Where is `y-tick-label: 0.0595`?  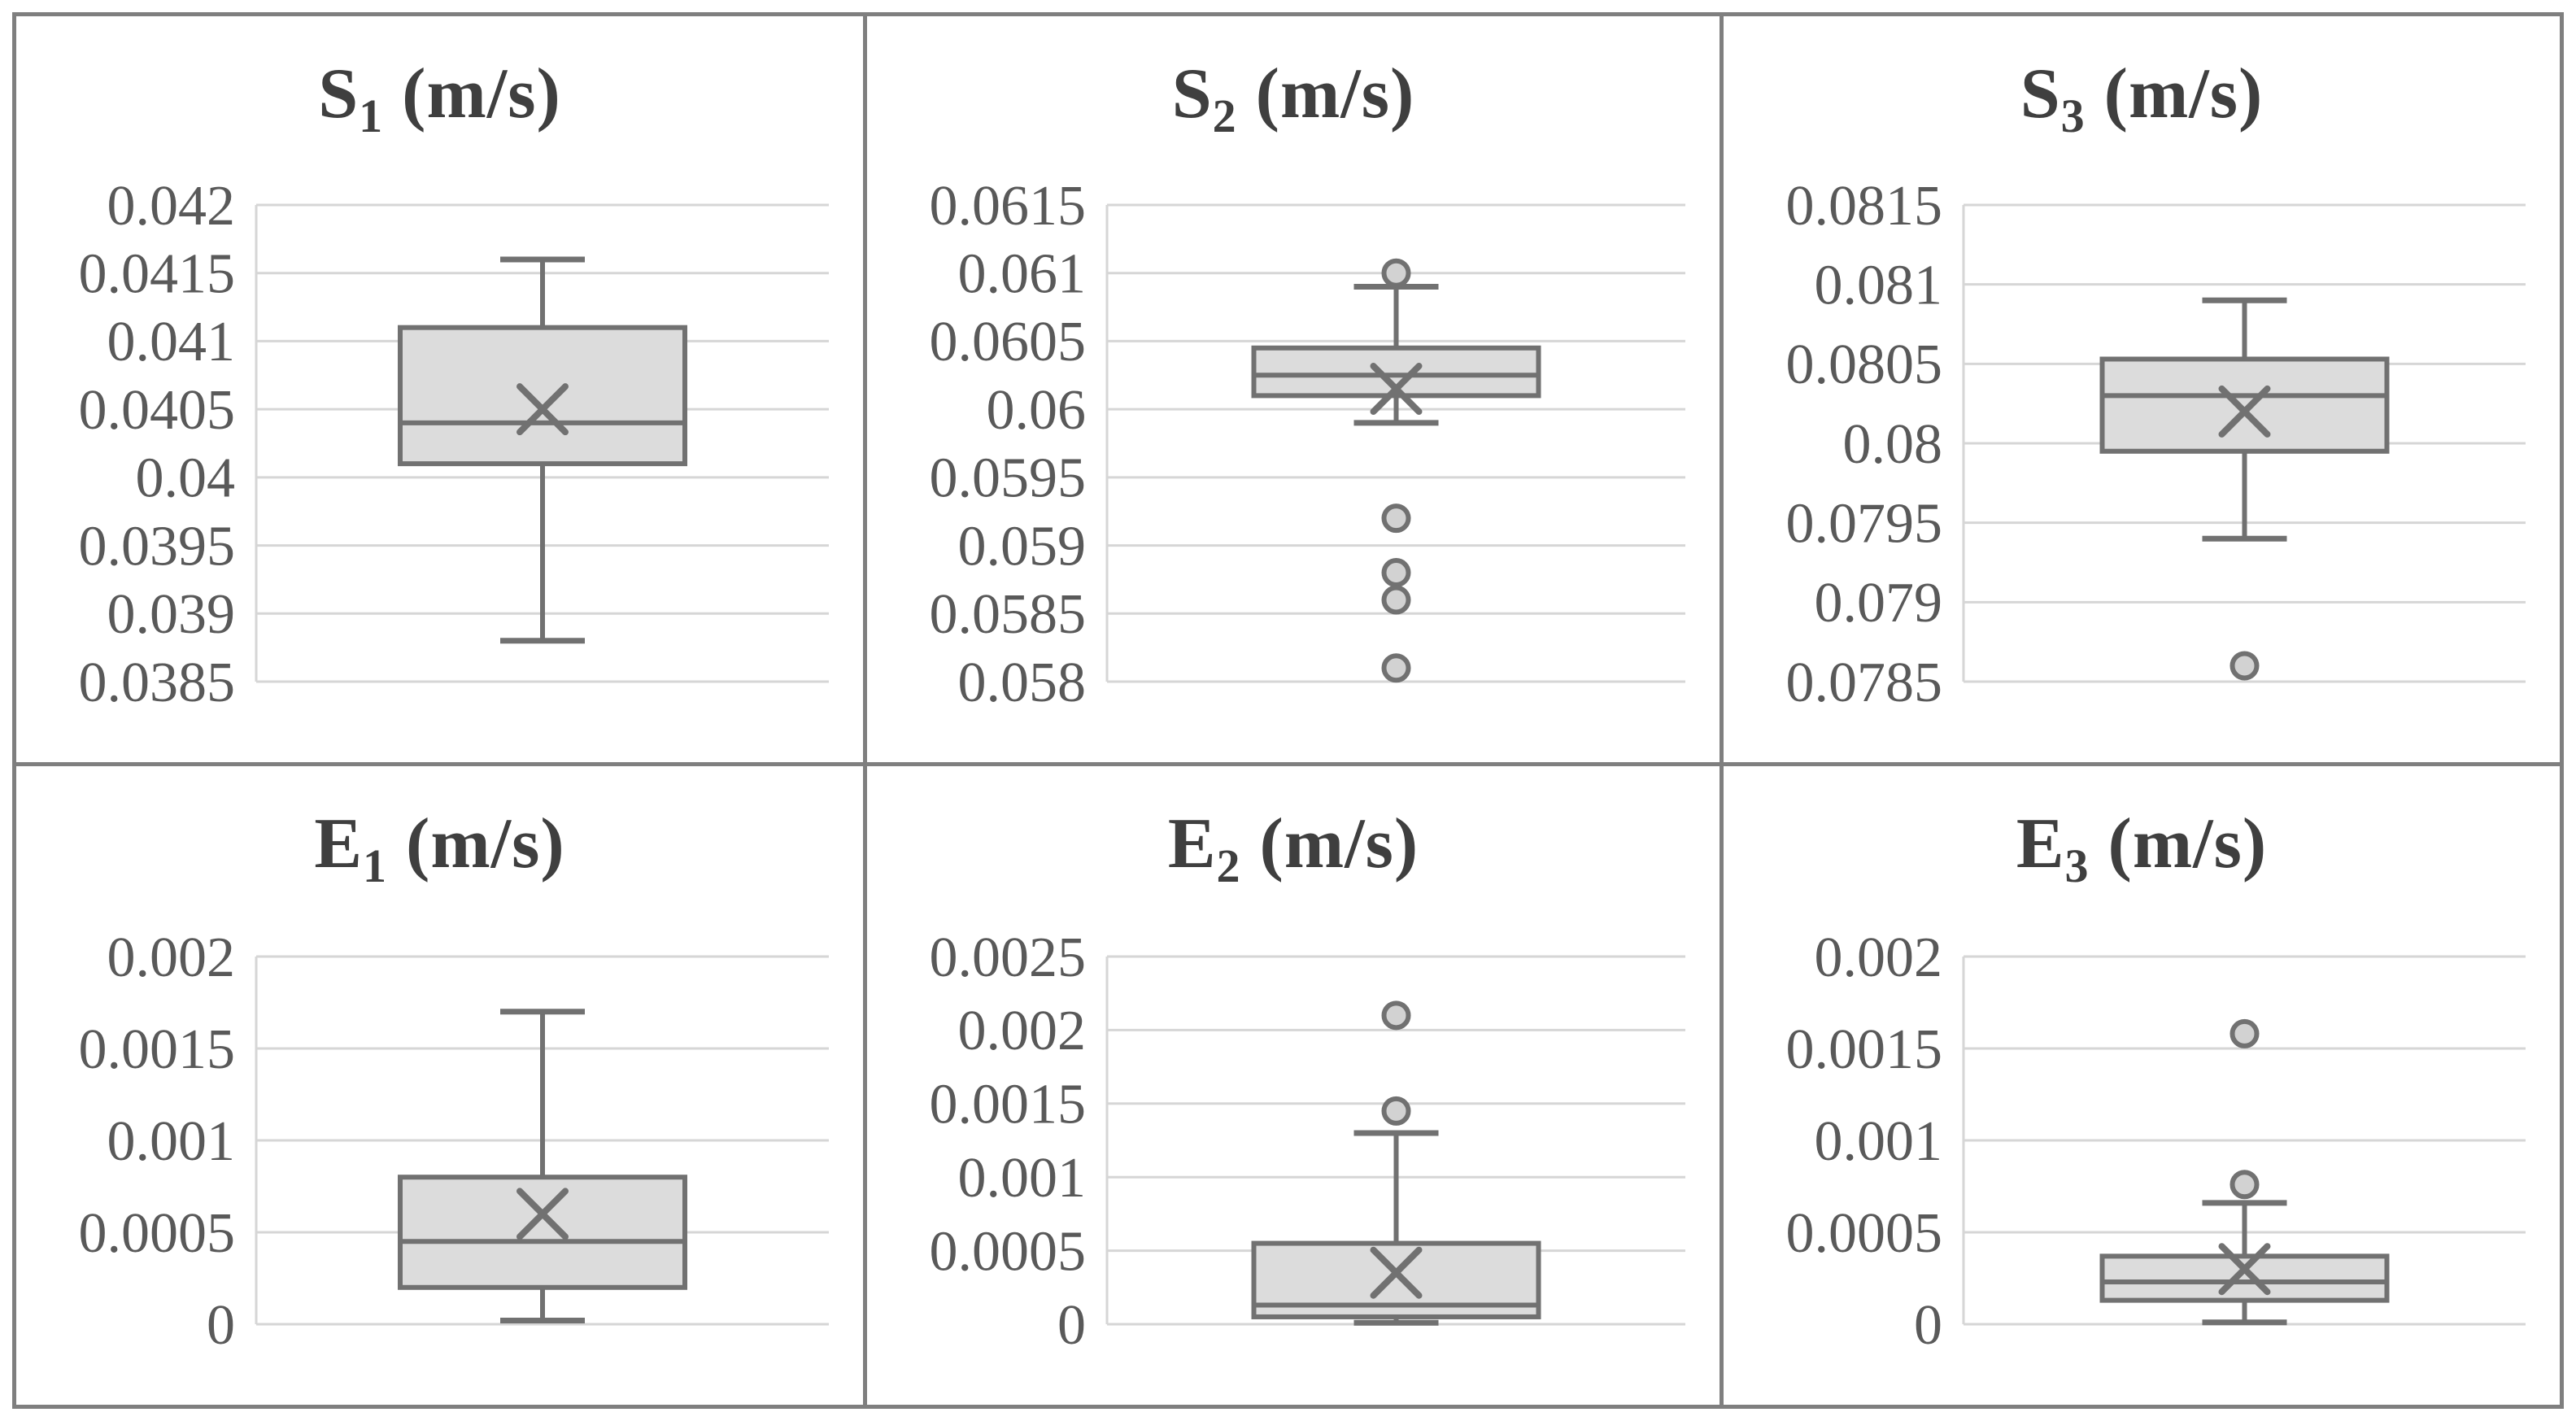
y-tick-label: 0.0595 is located at coordinates (1008, 478).